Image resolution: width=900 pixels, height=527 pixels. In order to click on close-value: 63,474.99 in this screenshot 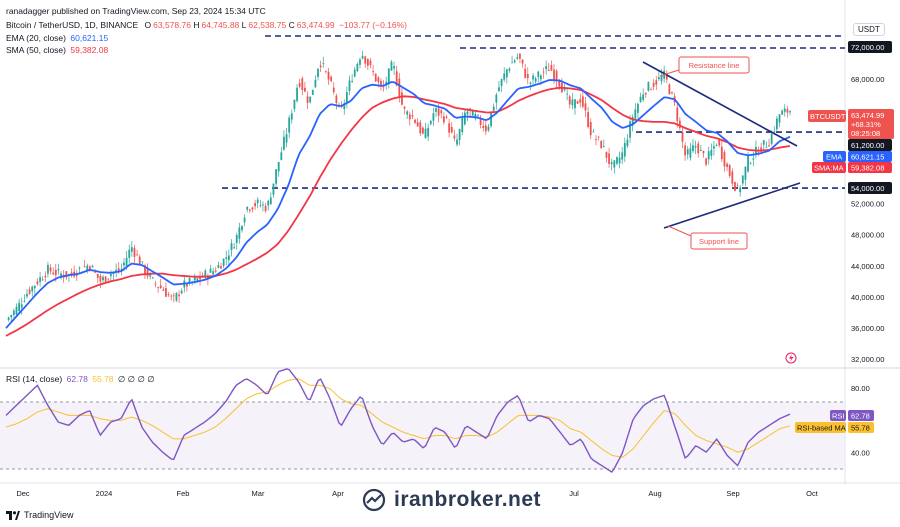, I will do `click(315, 25)`.